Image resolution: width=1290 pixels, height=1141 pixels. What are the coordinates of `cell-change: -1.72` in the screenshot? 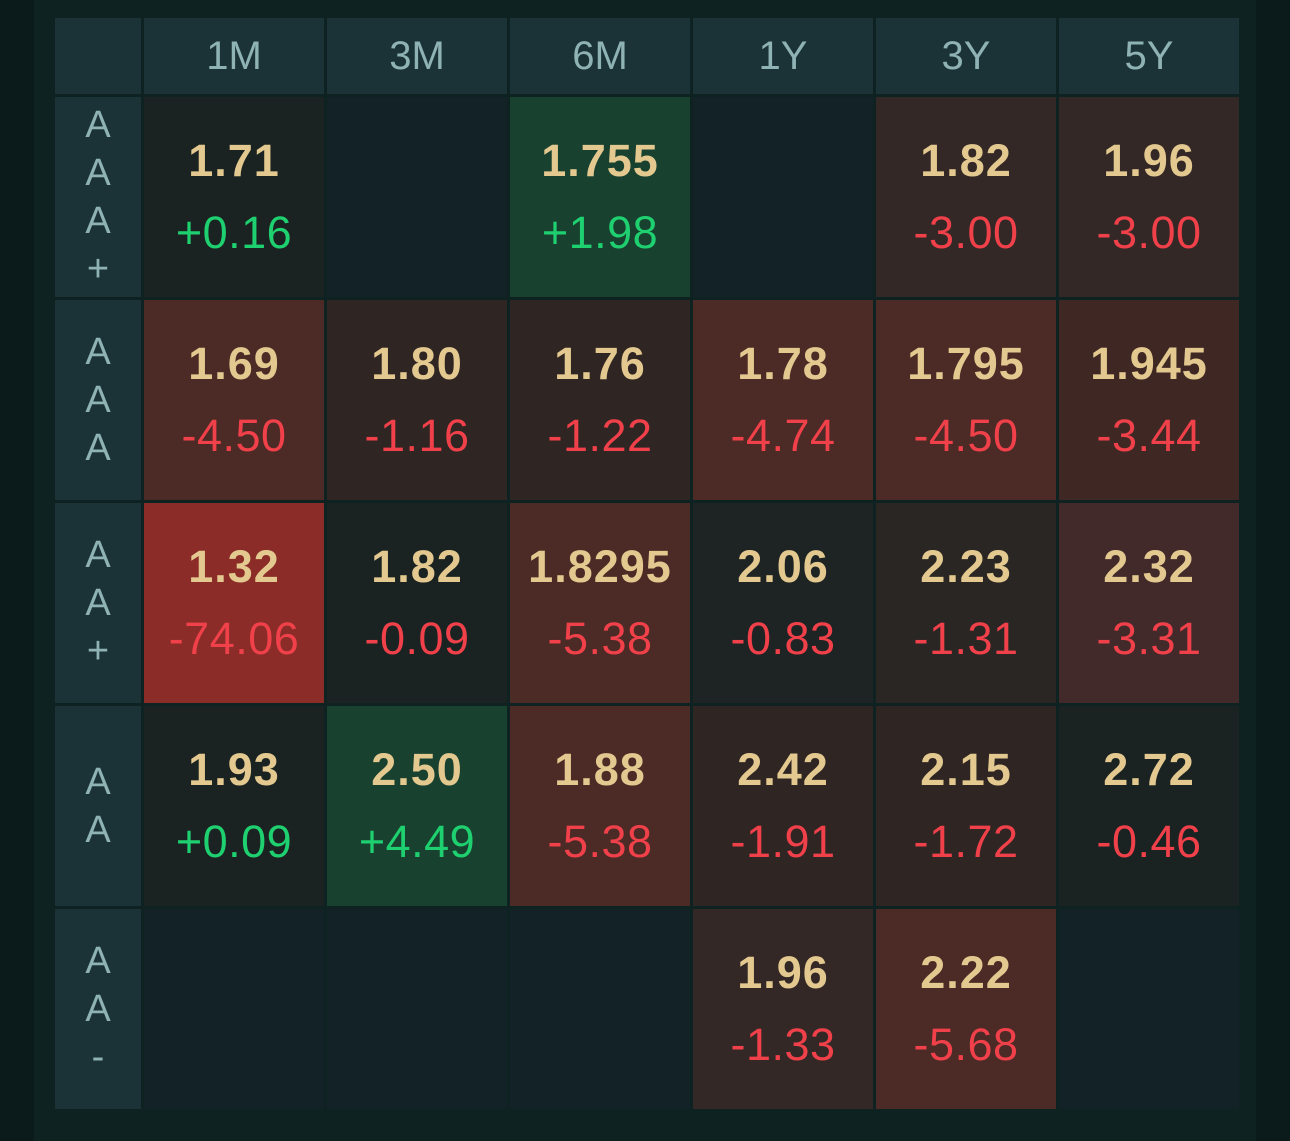 It's located at (966, 841).